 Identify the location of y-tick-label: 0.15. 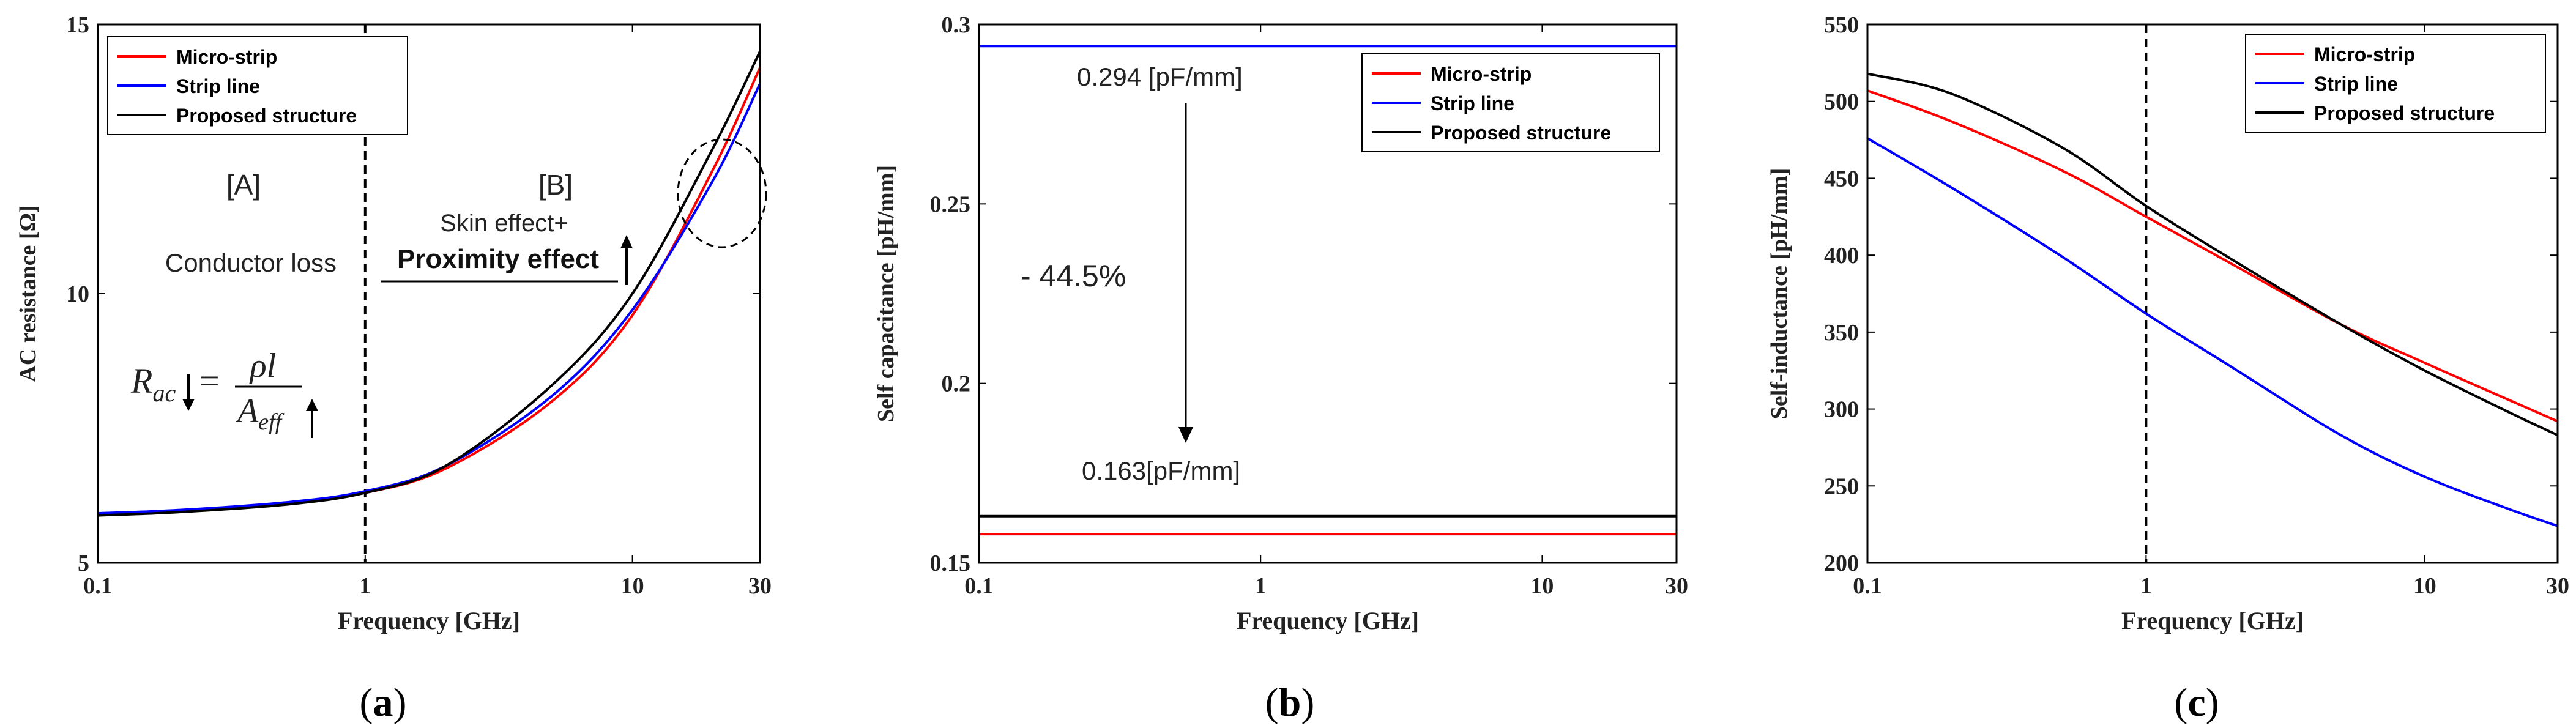
(950, 563).